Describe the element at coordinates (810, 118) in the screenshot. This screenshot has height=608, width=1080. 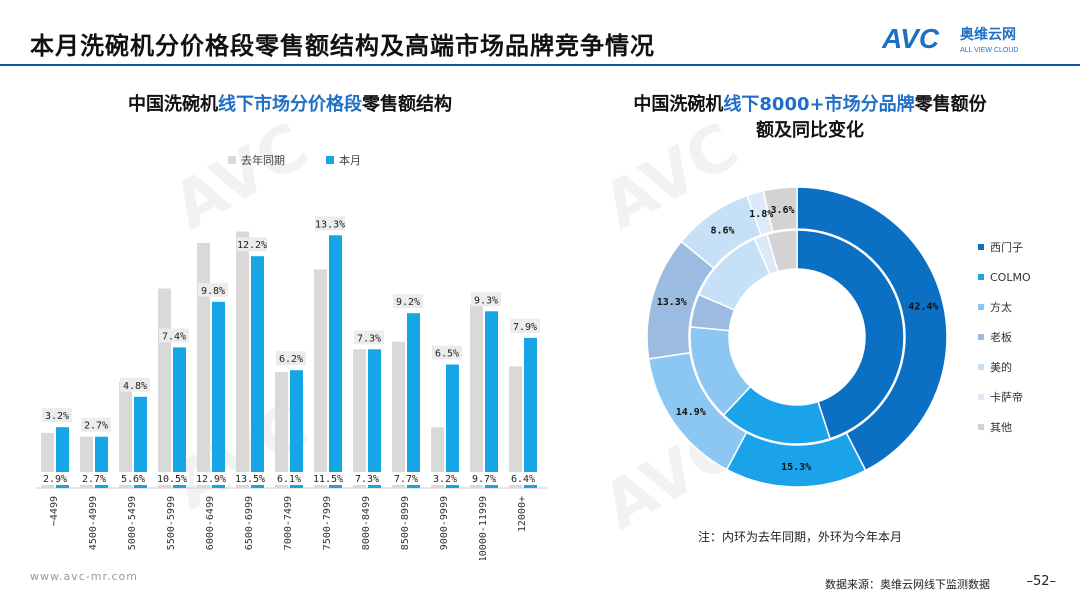
I see `right-chart-title: 中国洗碗机线下8000+市场分品牌零售额份 额及同比变化` at that location.